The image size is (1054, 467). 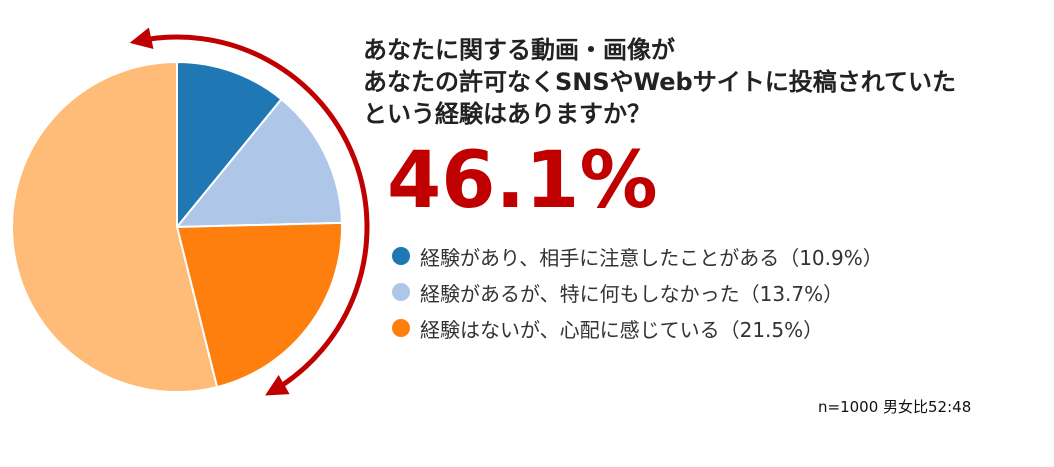 What do you see at coordinates (632, 293) in the screenshot?
I see `legend-label: 経験があるが、特に何もしなかった（13.7%）` at bounding box center [632, 293].